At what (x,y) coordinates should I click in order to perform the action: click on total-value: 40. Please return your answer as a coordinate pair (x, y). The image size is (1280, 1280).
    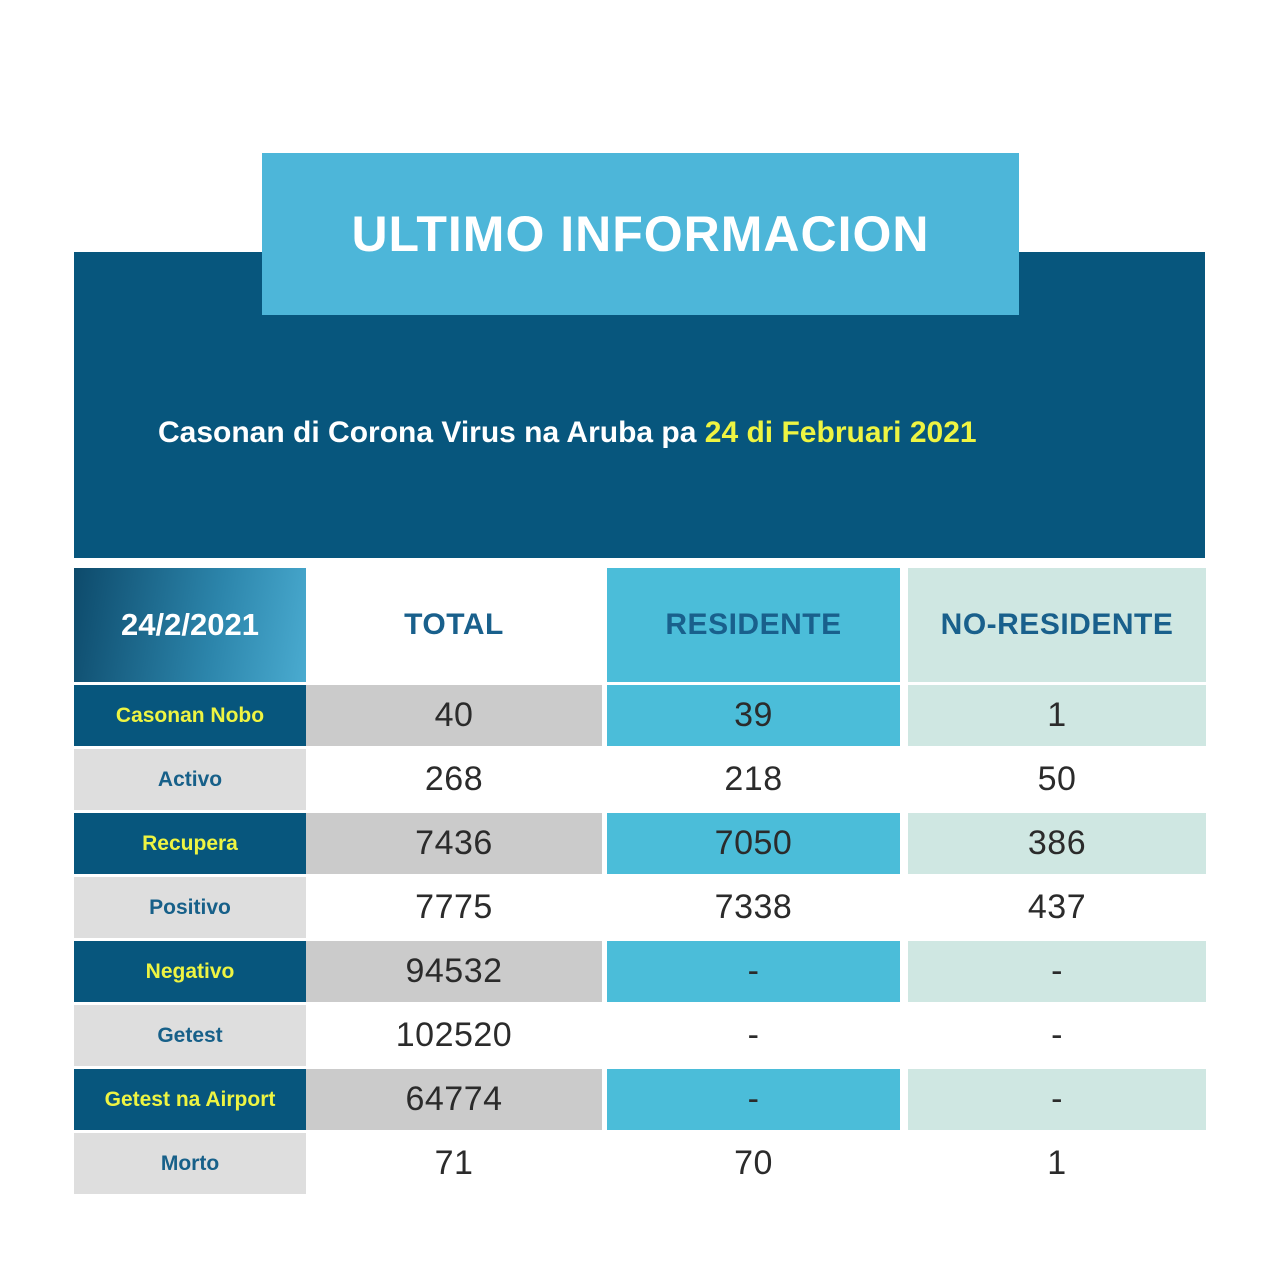
    Looking at the image, I should click on (454, 715).